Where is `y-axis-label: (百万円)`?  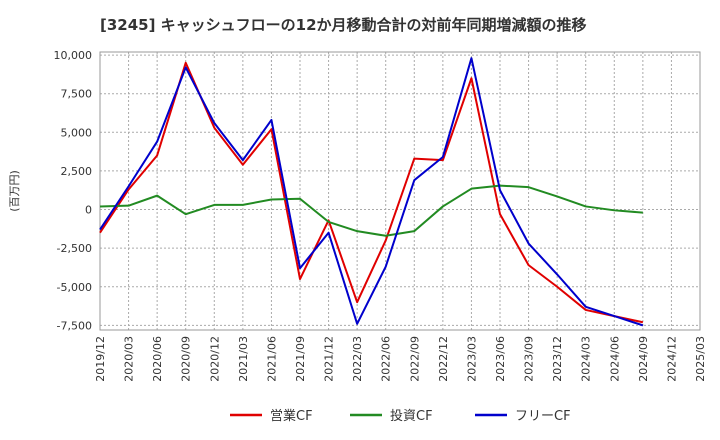
y-axis-label: (百万円) is located at coordinates (14, 191).